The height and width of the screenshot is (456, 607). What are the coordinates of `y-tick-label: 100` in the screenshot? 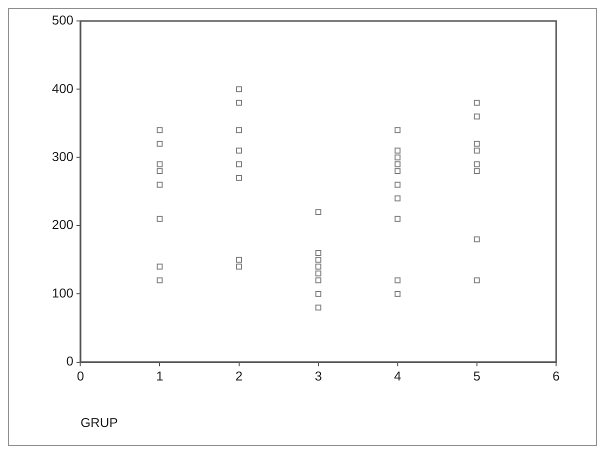 It's located at (63, 293).